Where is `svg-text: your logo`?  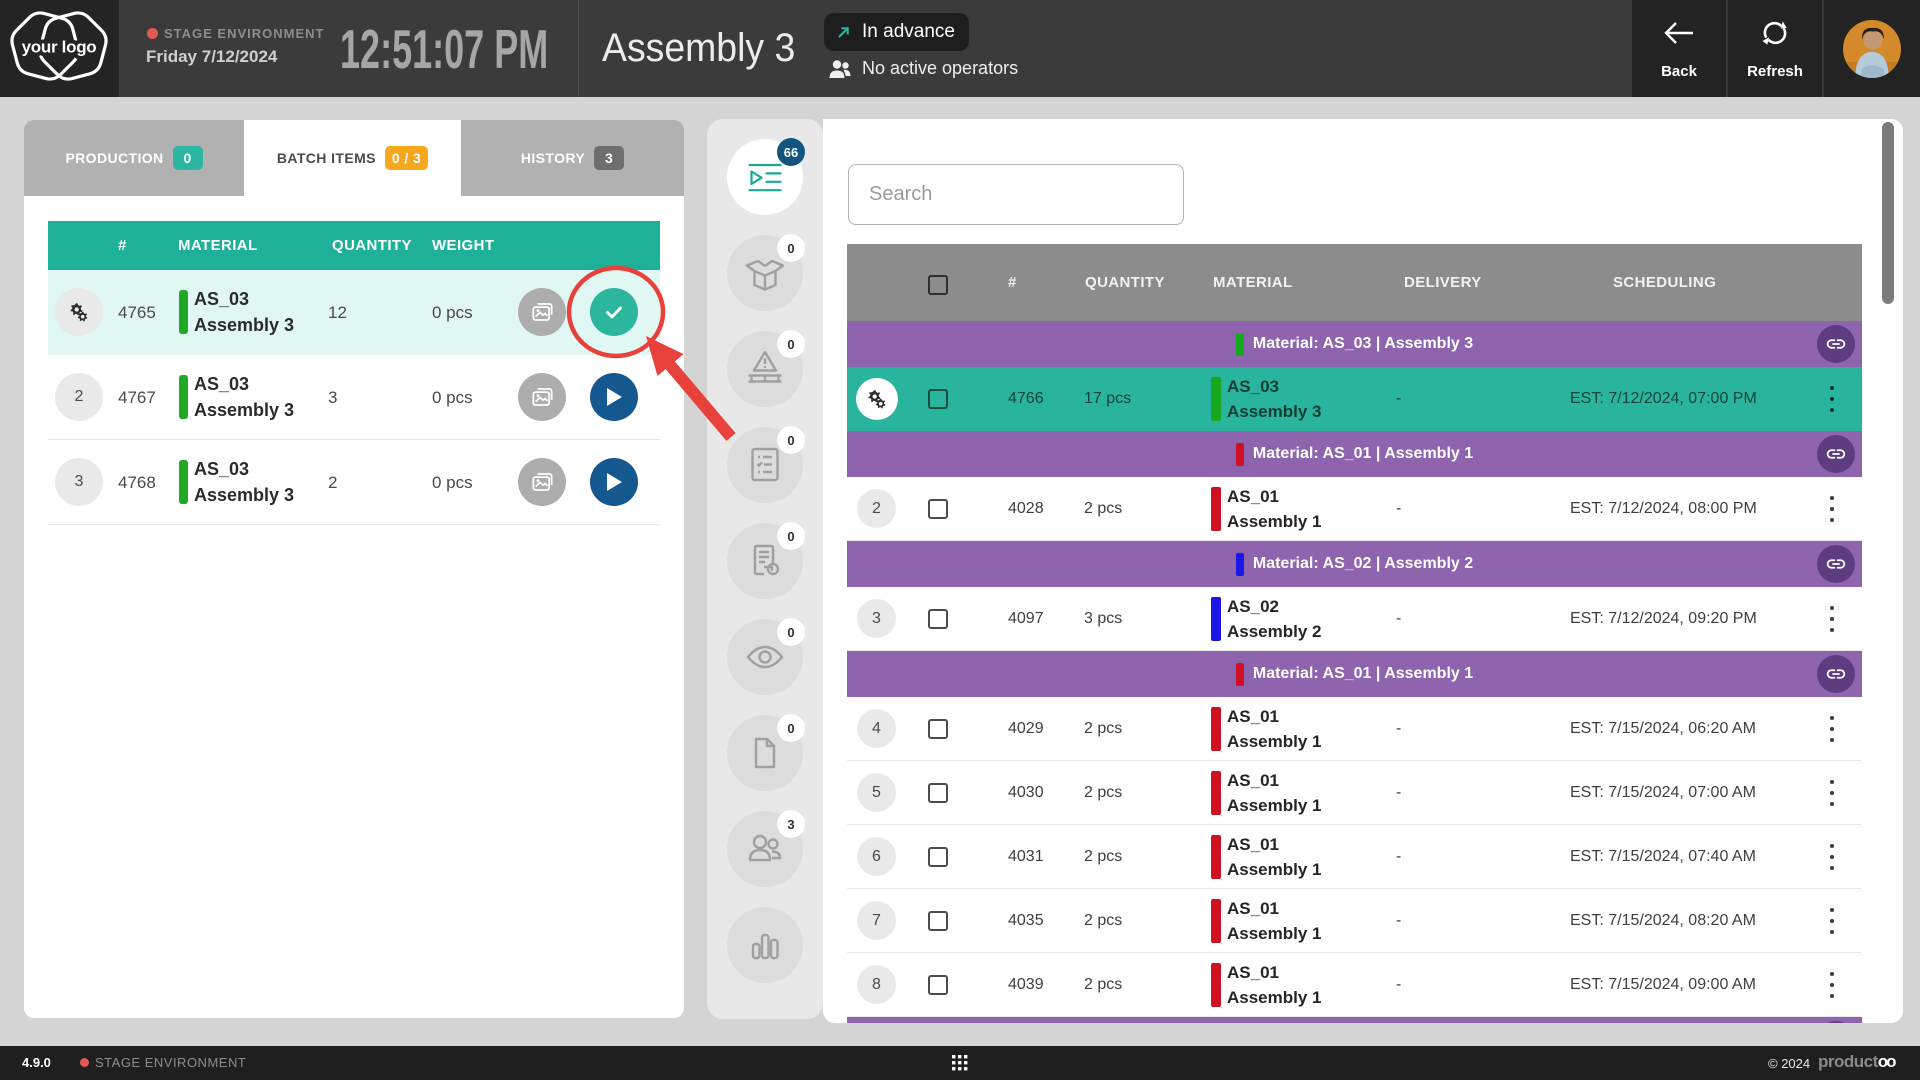 svg-text: your logo is located at coordinates (59, 47).